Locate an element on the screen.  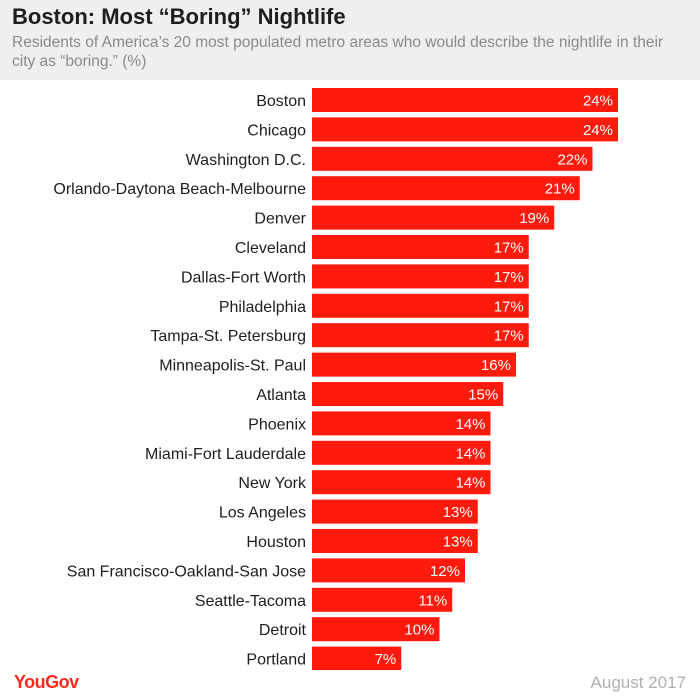
bar-row: Philadelphia 17% is located at coordinates (374, 305).